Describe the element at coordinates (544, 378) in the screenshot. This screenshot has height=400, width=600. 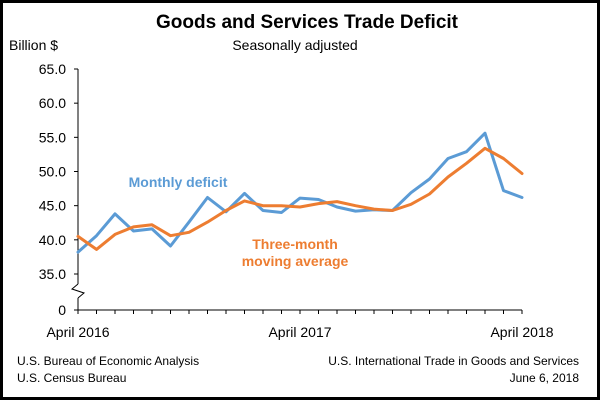
I see `footer-release-line2: June 6, 2018` at that location.